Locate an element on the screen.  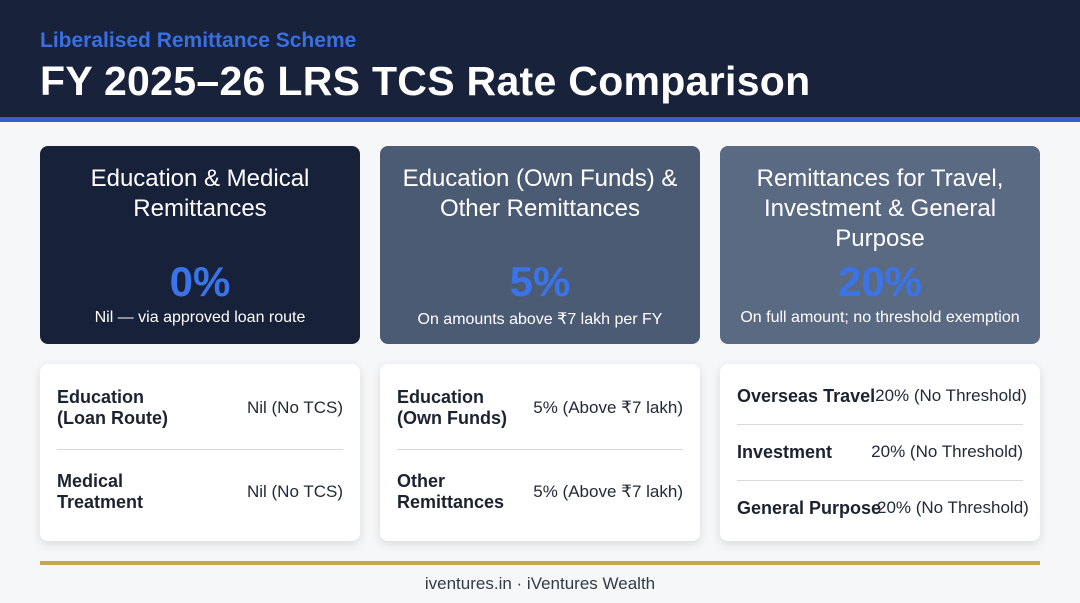
header-subtitle: Liberalised Remittance Scheme is located at coordinates (198, 40).